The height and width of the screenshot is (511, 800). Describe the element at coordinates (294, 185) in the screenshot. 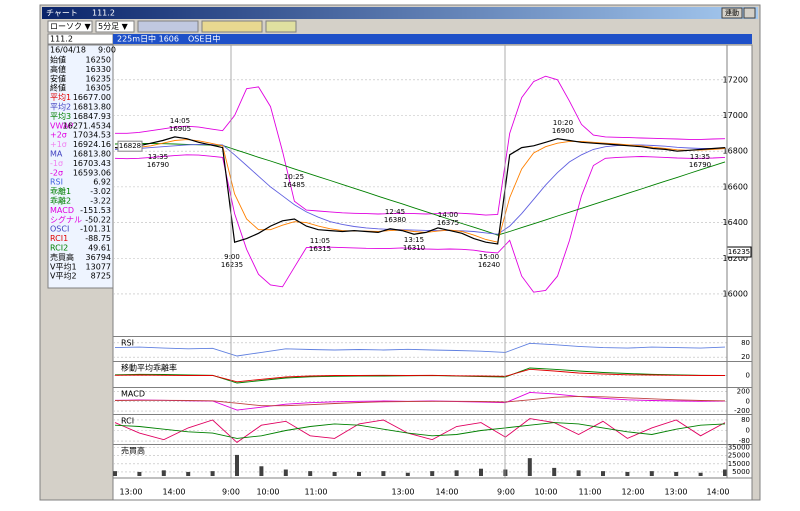

I see `annotation-value: 16485` at that location.